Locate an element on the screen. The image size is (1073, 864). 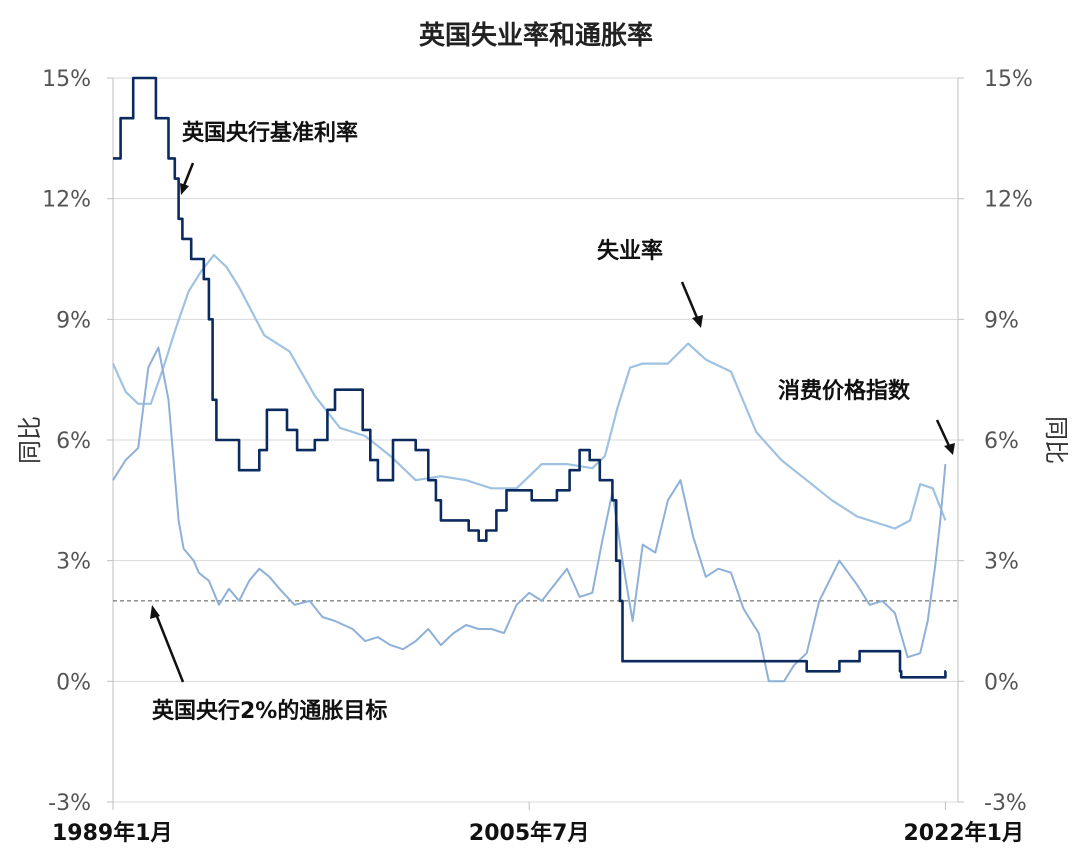
y-tick-label-right: -3% is located at coordinates (1005, 803).